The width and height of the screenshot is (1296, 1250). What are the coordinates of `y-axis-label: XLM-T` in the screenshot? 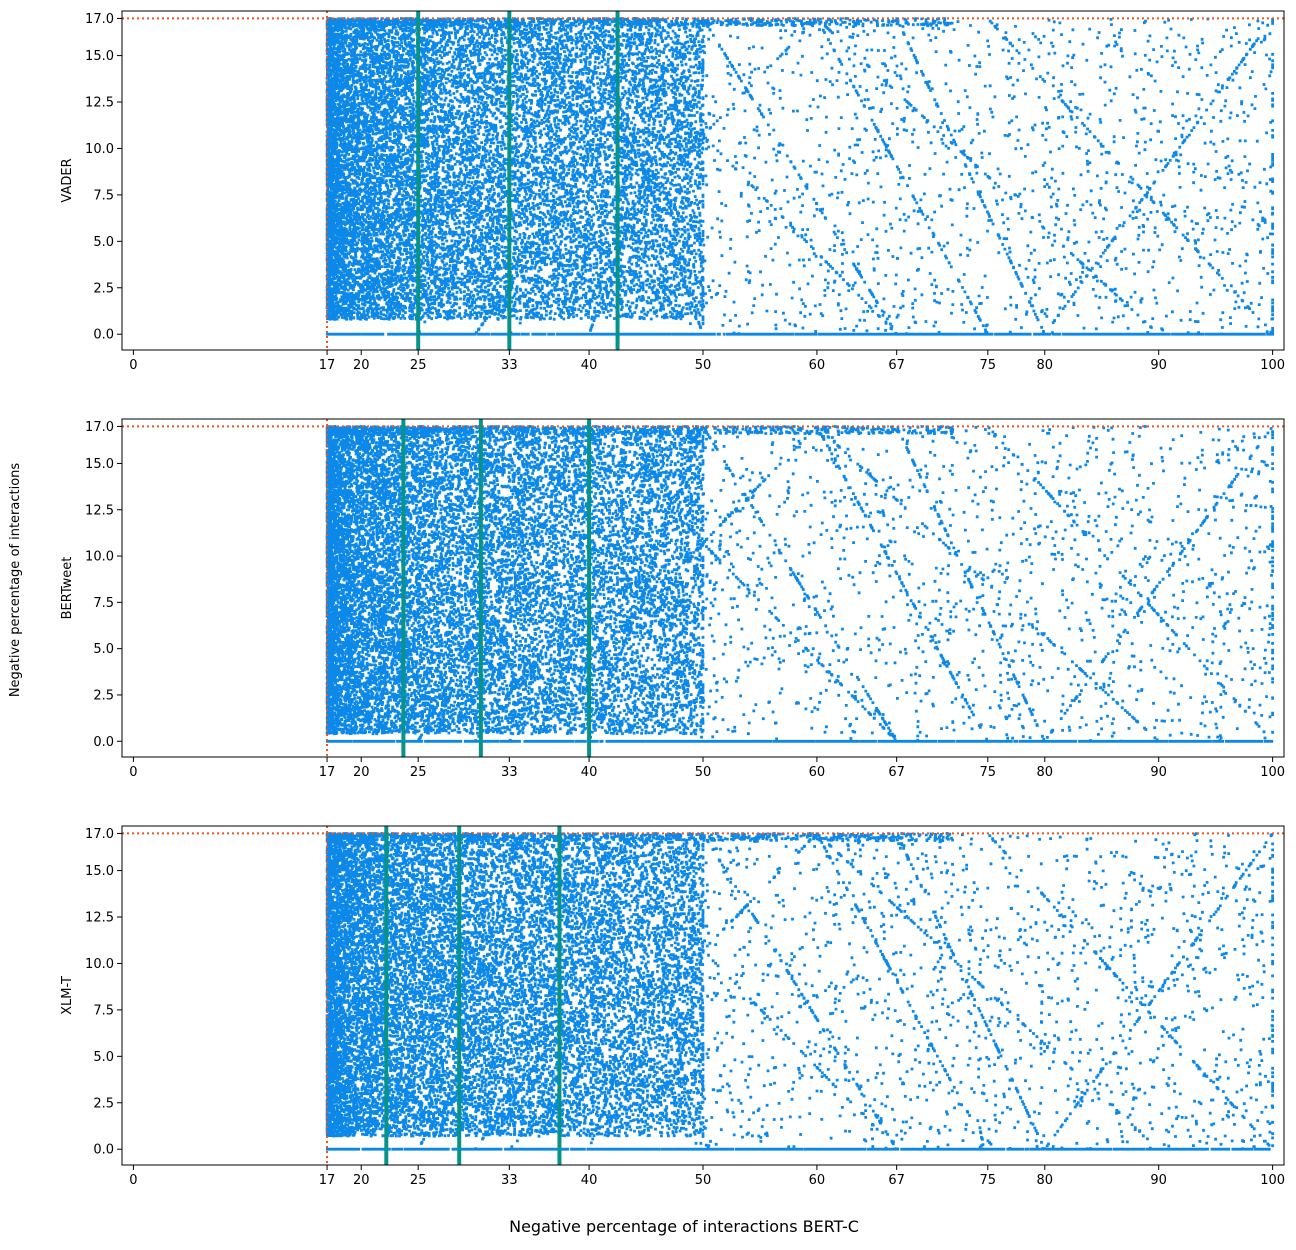 It's located at (67, 995).